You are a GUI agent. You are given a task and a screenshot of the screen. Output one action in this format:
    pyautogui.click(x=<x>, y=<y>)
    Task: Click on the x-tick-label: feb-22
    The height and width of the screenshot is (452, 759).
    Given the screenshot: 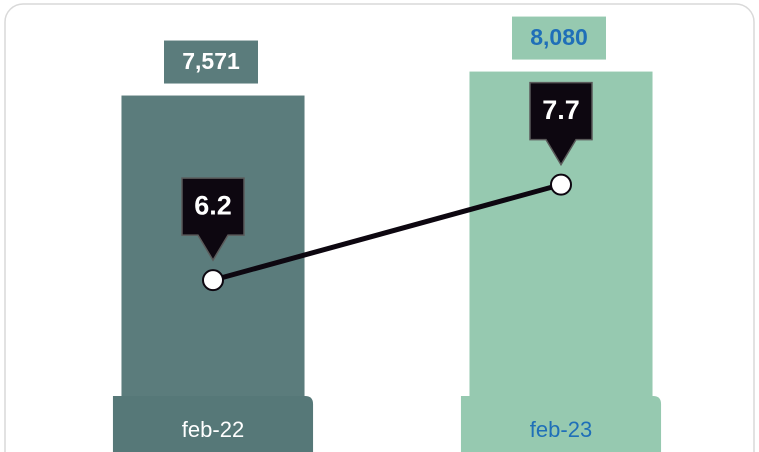 What is the action you would take?
    pyautogui.click(x=213, y=429)
    